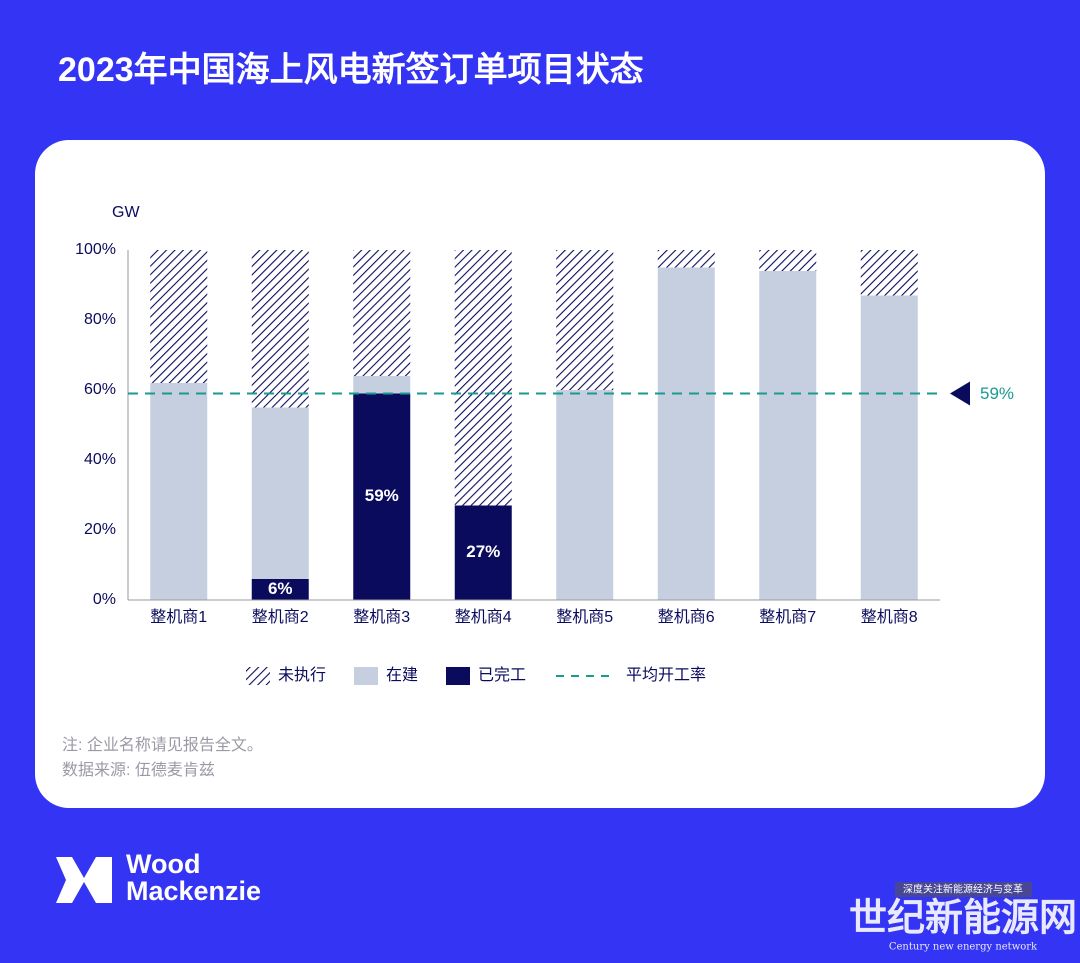 This screenshot has width=1080, height=963. Describe the element at coordinates (686, 617) in the screenshot. I see `x-tick-label: 整机商6` at that location.